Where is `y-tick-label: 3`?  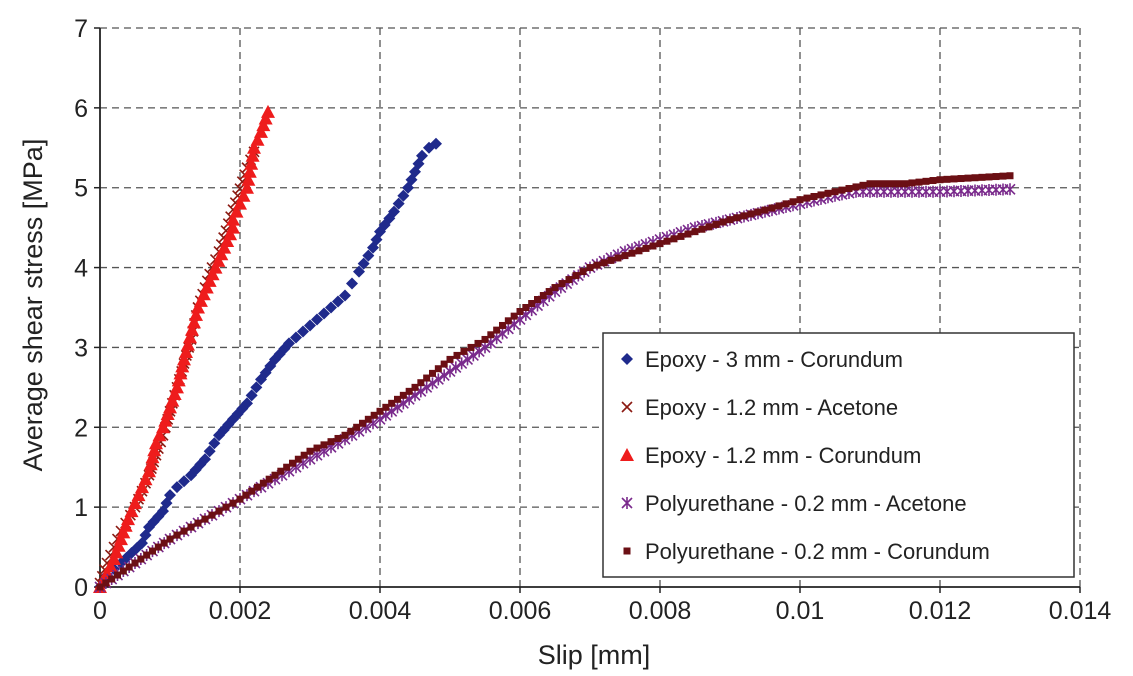 y-tick-label: 3 is located at coordinates (81, 348).